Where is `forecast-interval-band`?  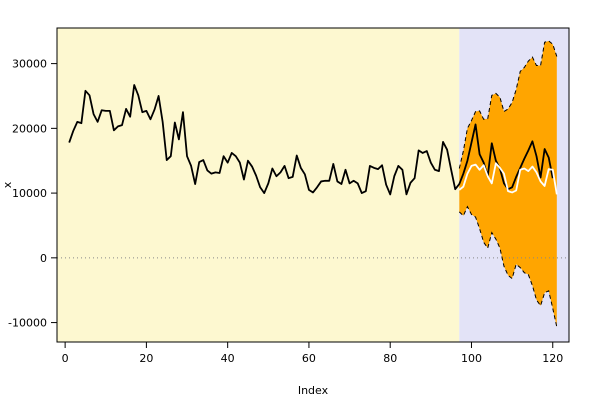
forecast-interval-band is located at coordinates (508, 184).